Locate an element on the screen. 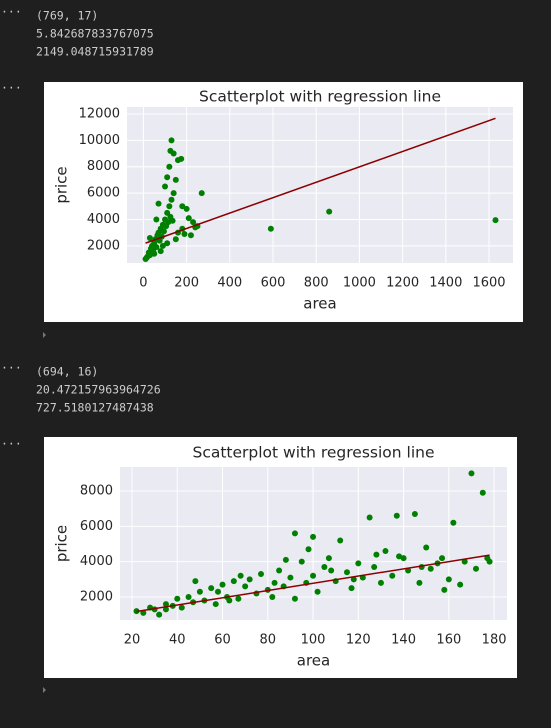 The image size is (551, 728). x-tick-label: 20 is located at coordinates (132, 640).